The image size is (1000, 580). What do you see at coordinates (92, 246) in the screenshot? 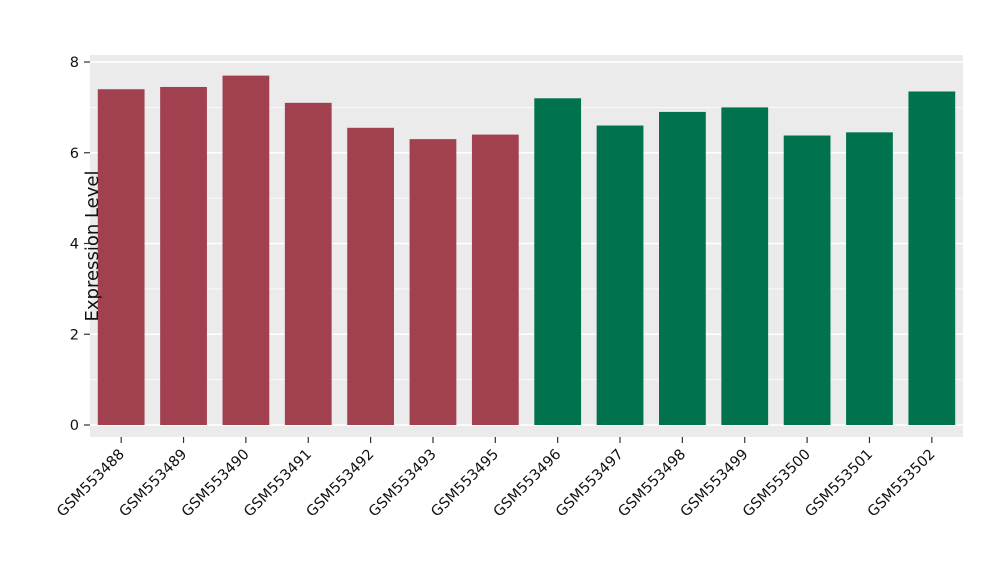
I see `y-axis-label: Expression Level` at bounding box center [92, 246].